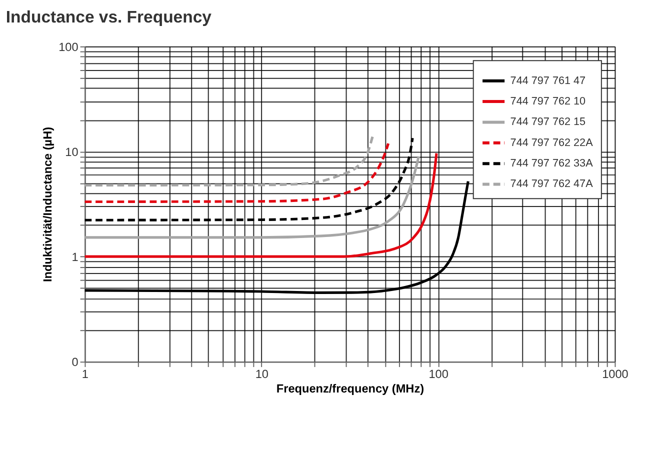  What do you see at coordinates (72, 151) in the screenshot?
I see `y-tick-label: 10` at bounding box center [72, 151].